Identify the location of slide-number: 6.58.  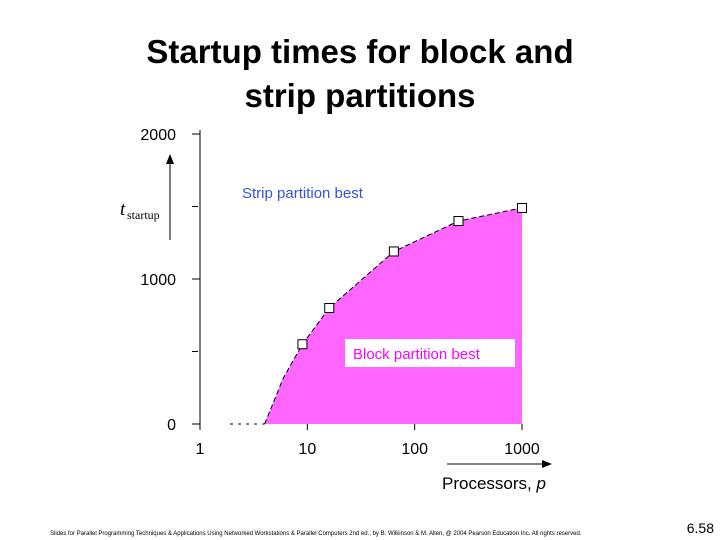
(700, 528).